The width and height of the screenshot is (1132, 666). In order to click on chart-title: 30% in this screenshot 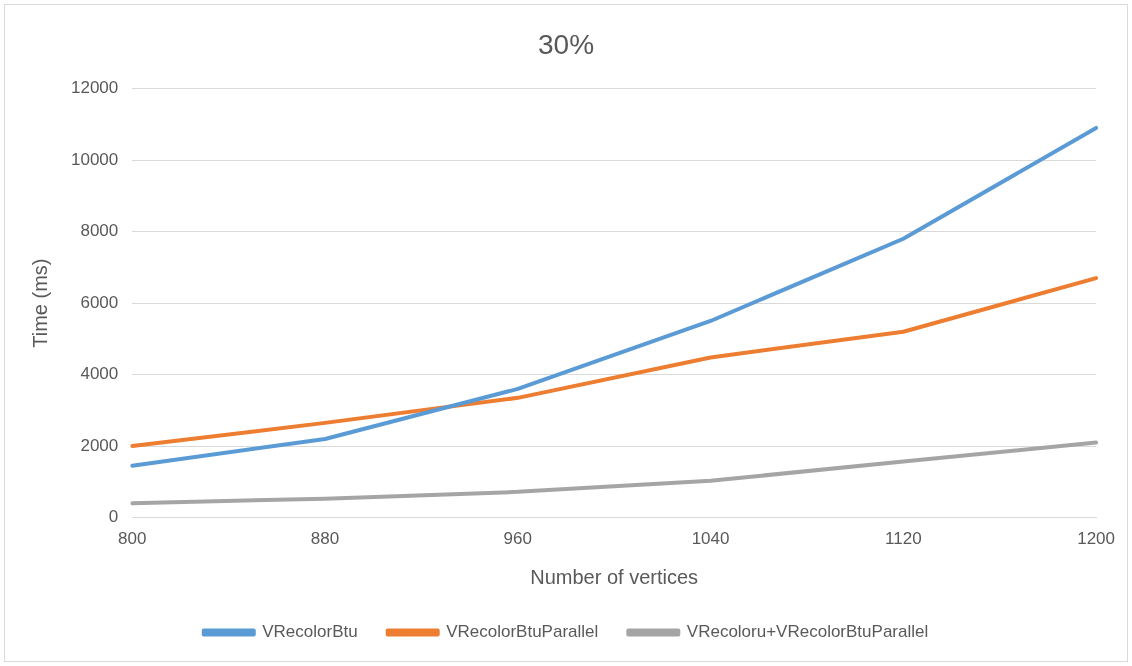, I will do `click(566, 44)`.